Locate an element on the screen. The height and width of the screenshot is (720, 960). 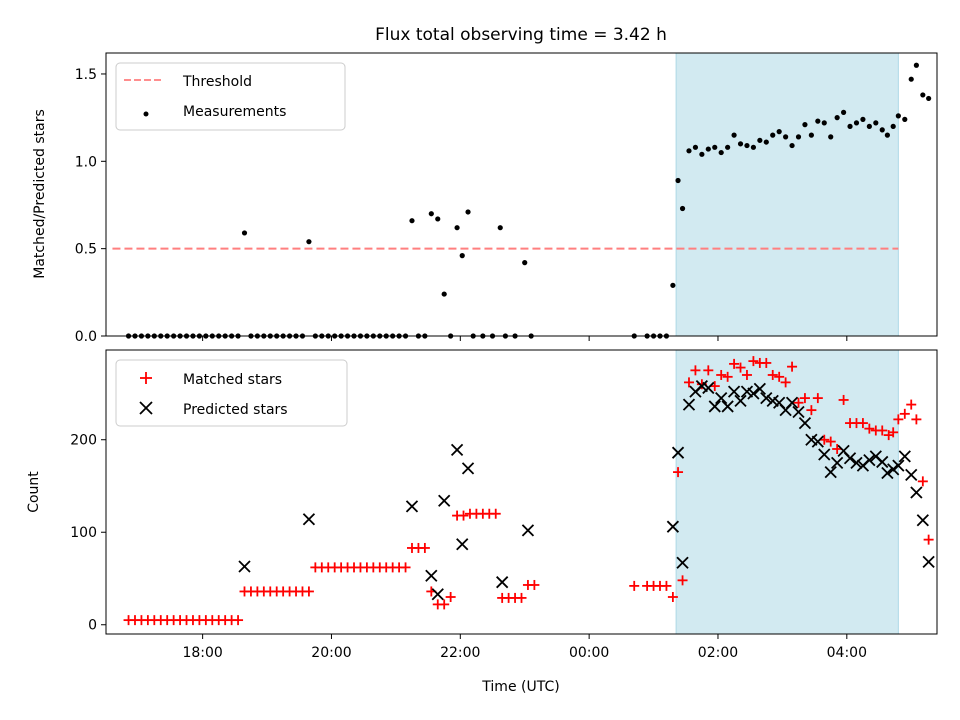
y-tick-label: 1.0 is located at coordinates (86, 162).